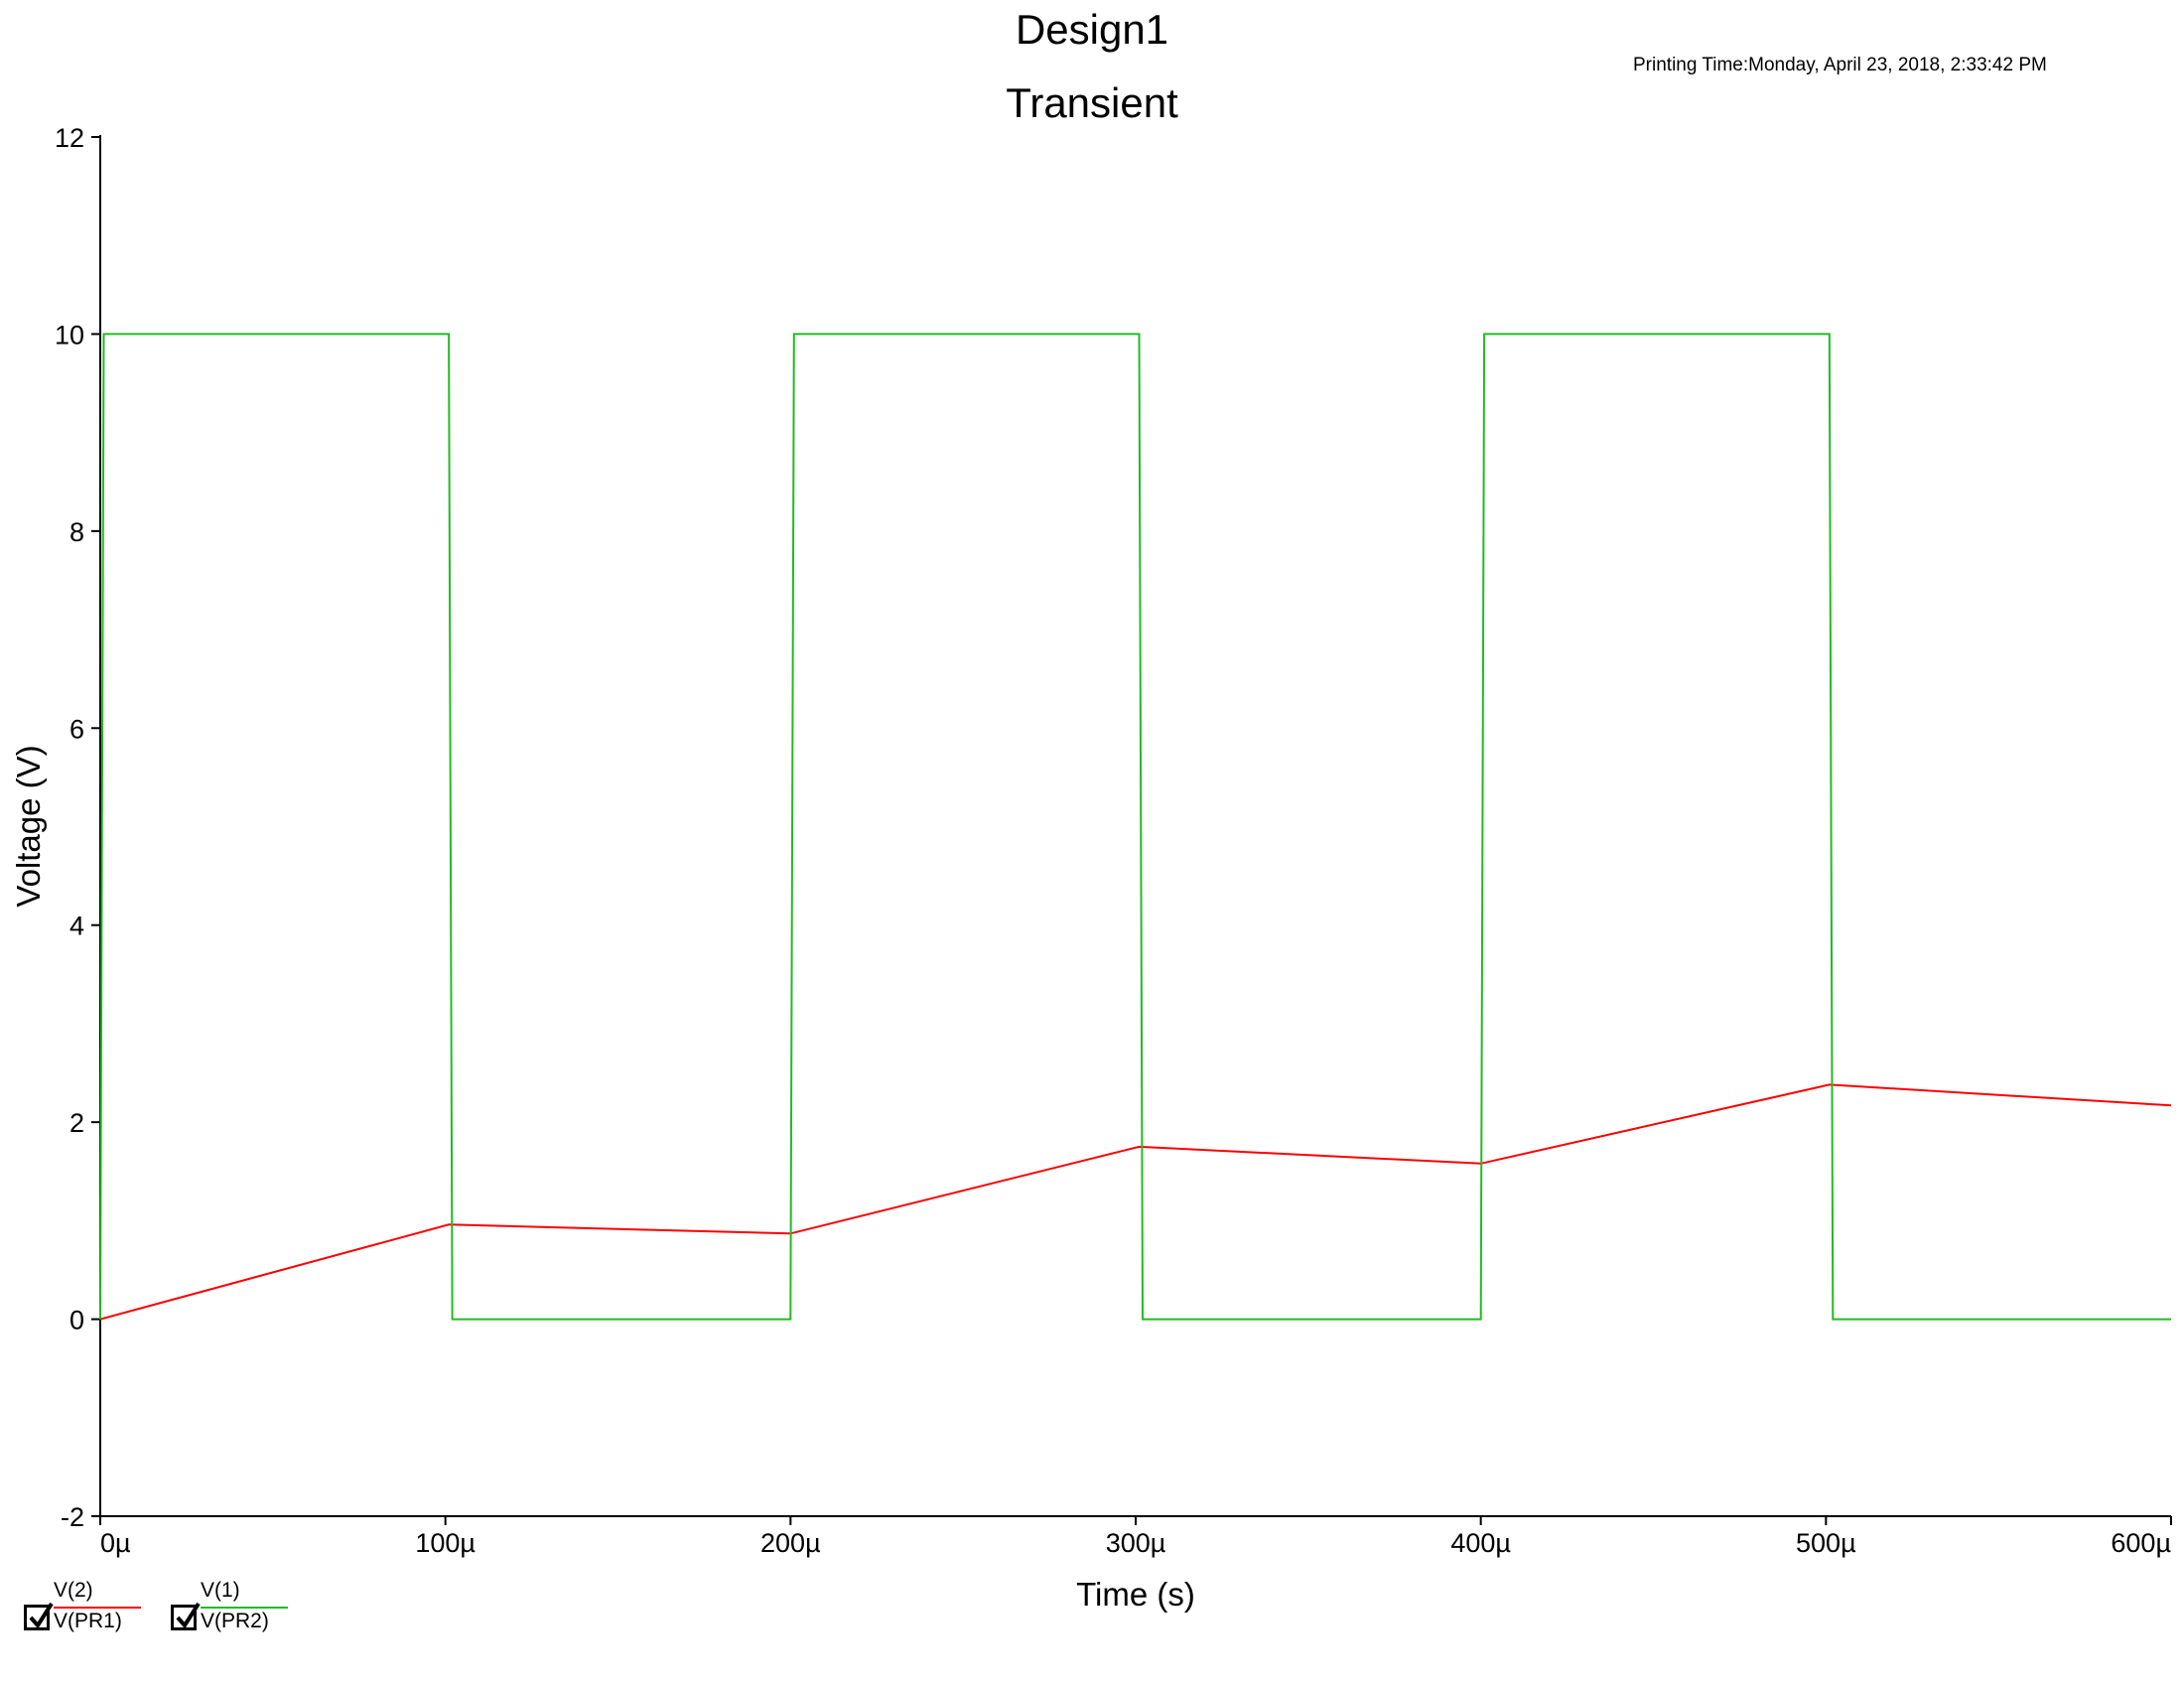 The height and width of the screenshot is (1688, 2184). What do you see at coordinates (1480, 1543) in the screenshot?
I see `x-tick-label: 400µ` at bounding box center [1480, 1543].